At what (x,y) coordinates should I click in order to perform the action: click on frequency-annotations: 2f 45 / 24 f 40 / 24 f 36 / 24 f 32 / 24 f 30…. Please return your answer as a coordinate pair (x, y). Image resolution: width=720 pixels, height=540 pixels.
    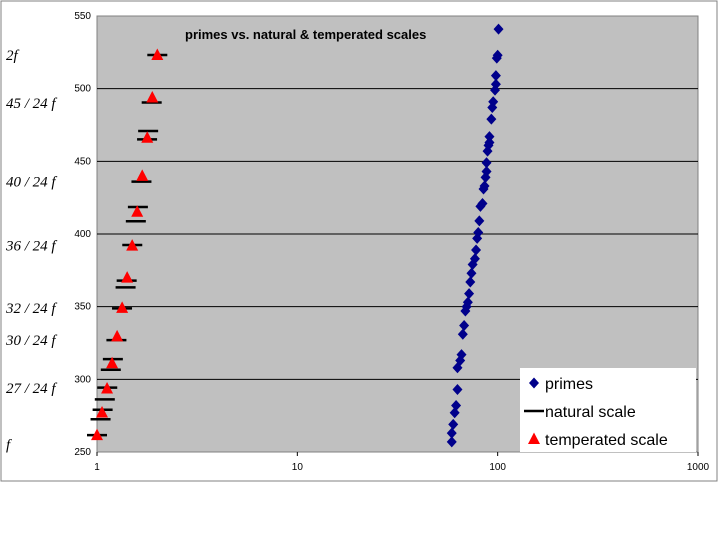
    Looking at the image, I should click on (31, 250).